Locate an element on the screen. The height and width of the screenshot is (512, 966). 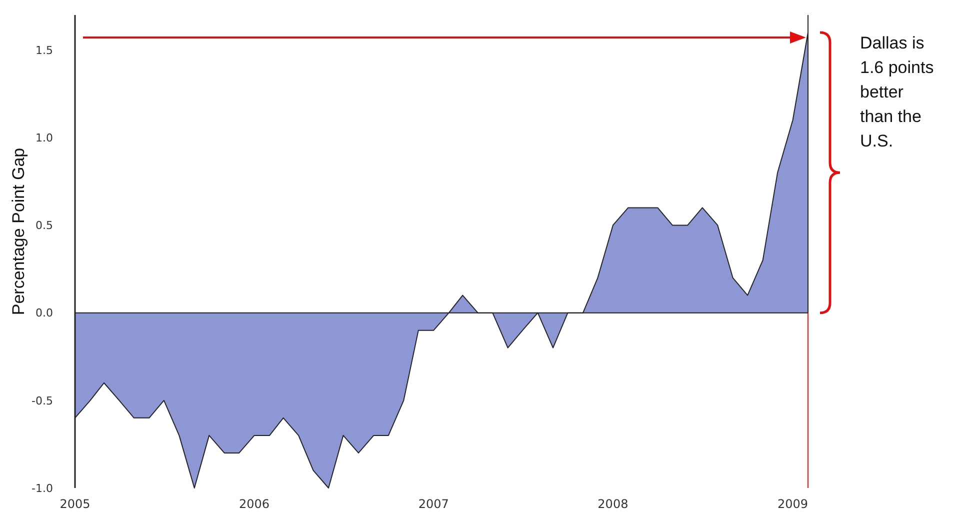
text: Dallas is 1.6 points better than the U.S. is located at coordinates (897, 92).